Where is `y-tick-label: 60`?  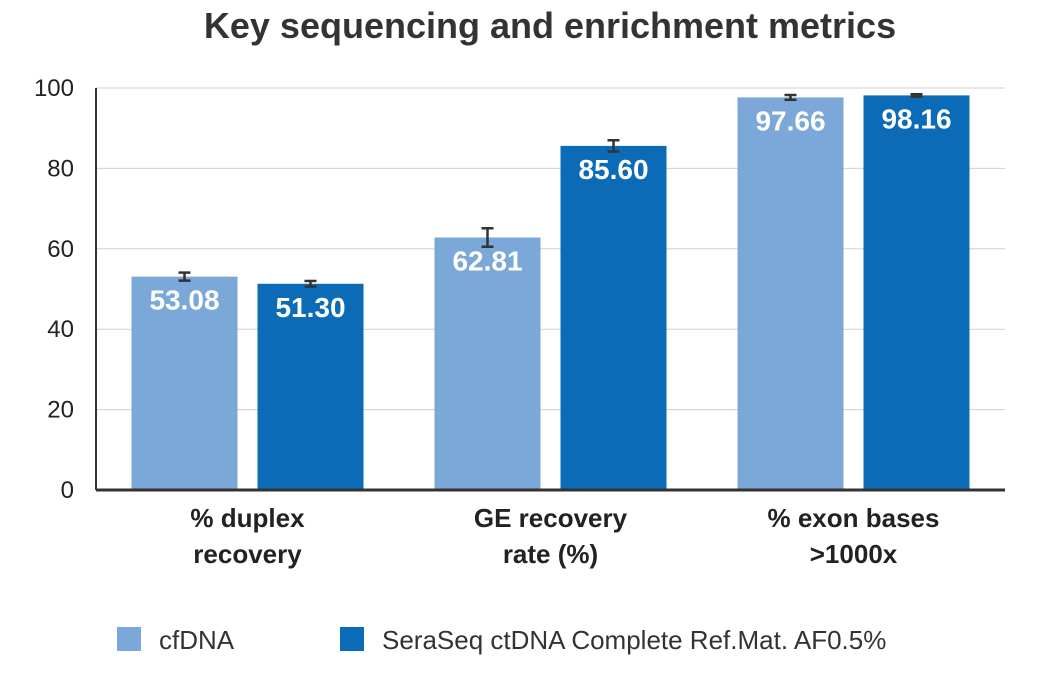
y-tick-label: 60 is located at coordinates (60, 249).